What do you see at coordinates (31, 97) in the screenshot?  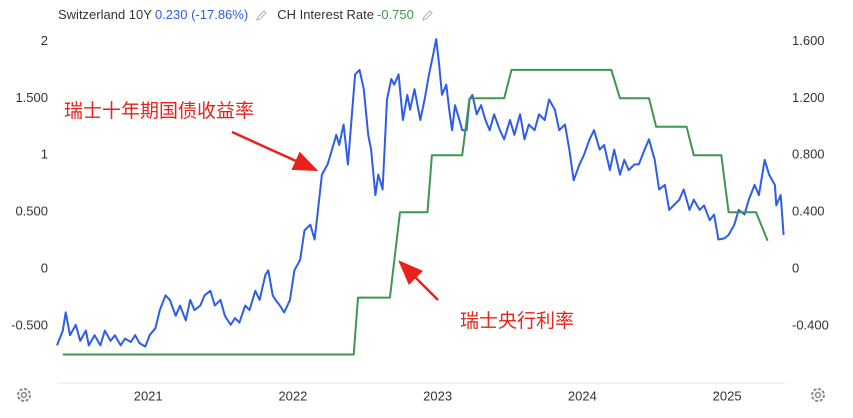 I see `y-tick-label: 1.500` at bounding box center [31, 97].